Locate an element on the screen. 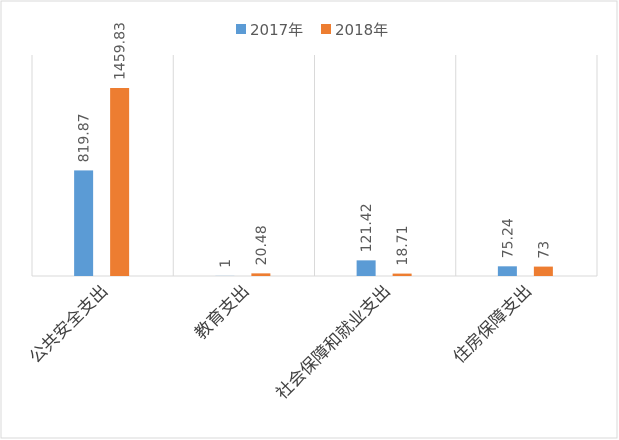 Image resolution: width=619 pixels, height=440 pixels. value-label: 1459.83 is located at coordinates (121, 51).